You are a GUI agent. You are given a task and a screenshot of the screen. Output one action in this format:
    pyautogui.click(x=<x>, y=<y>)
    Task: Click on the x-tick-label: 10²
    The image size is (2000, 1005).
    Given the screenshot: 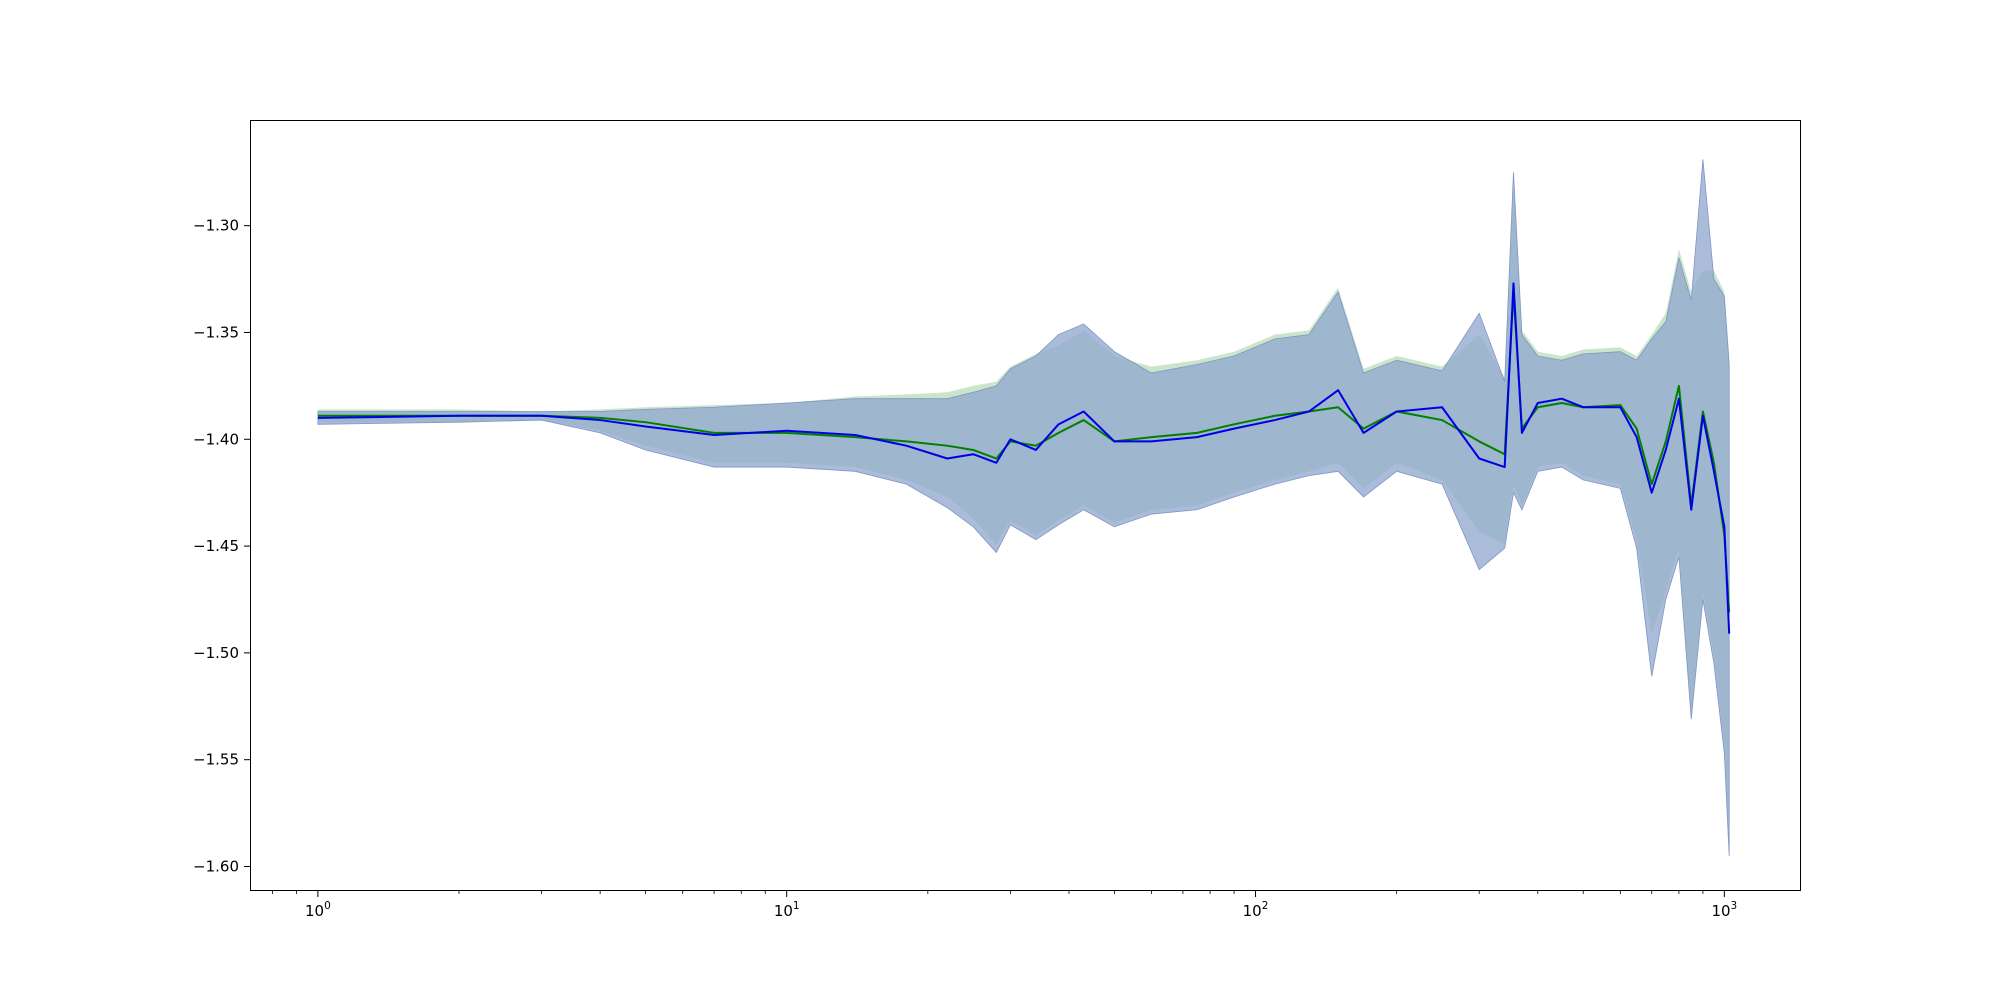 What is the action you would take?
    pyautogui.click(x=1256, y=910)
    